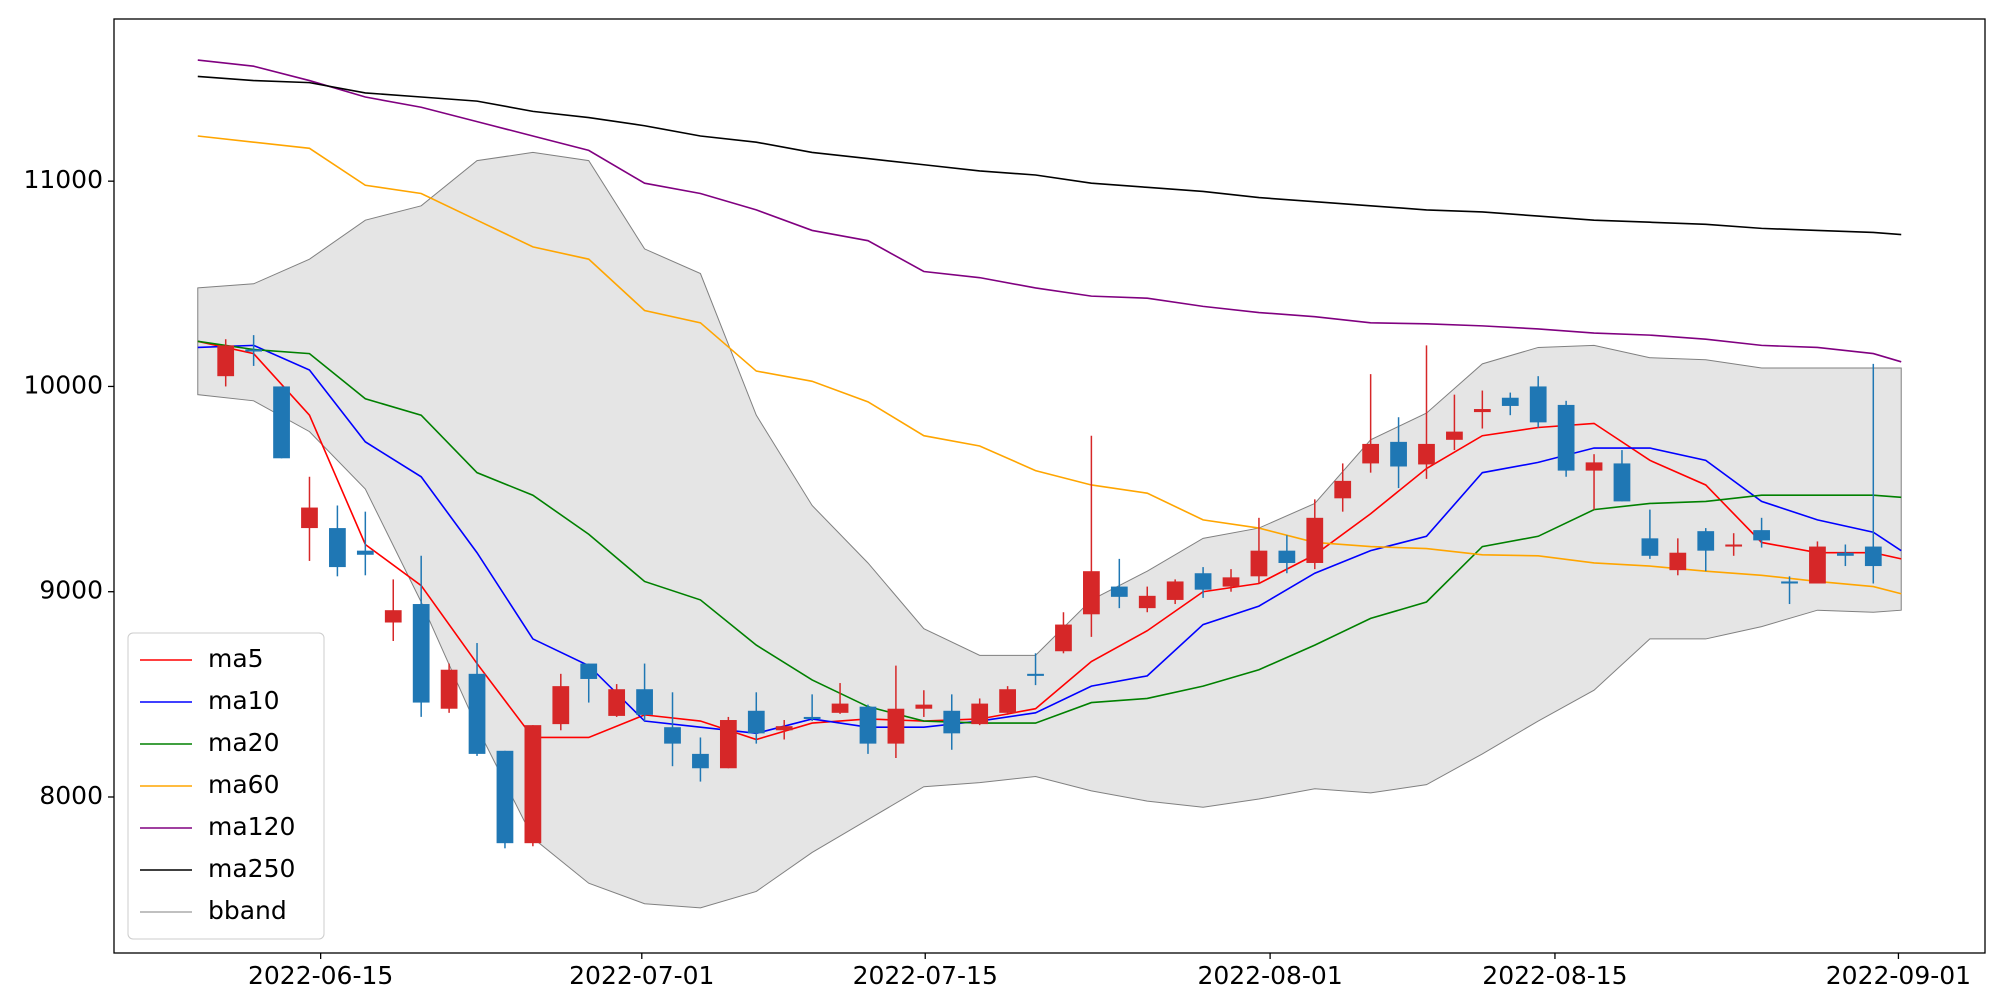  I want to click on legend-label: ma10, so click(243, 700).